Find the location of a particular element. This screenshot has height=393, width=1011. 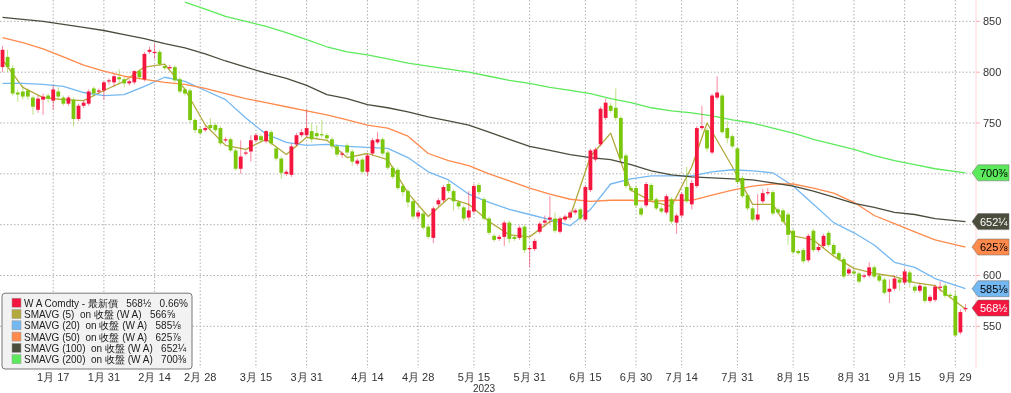

x-tick-label: 7月 31 is located at coordinates (737, 377).